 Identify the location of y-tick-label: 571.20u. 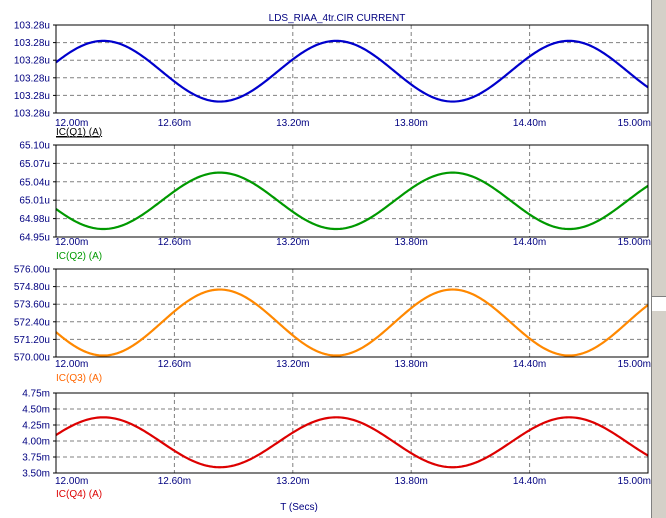
(32, 340).